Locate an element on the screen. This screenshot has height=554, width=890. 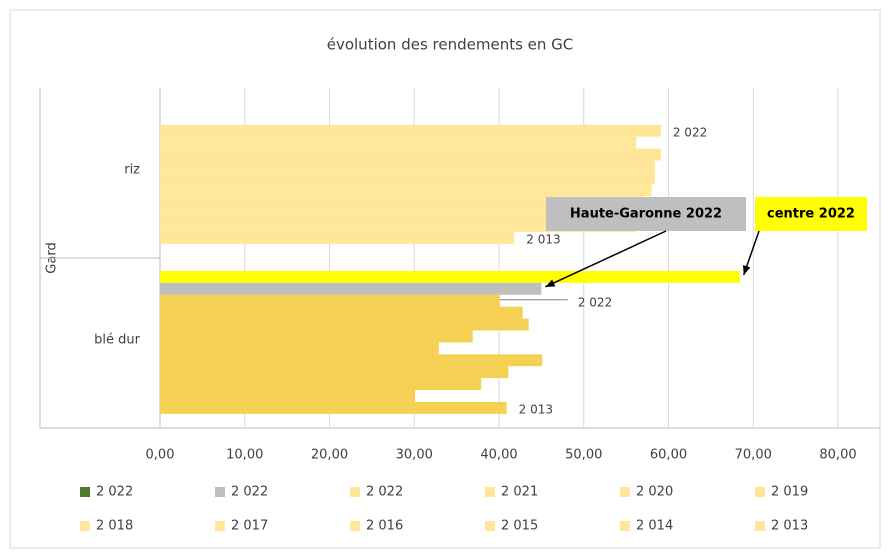
x-tick-label: 70,00 is located at coordinates (753, 455).